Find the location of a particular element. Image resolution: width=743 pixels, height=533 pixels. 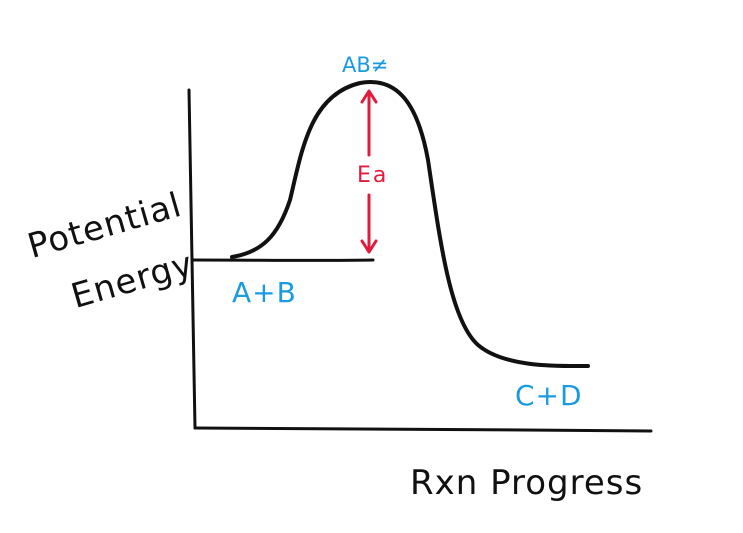

x-axis is located at coordinates (423, 429).